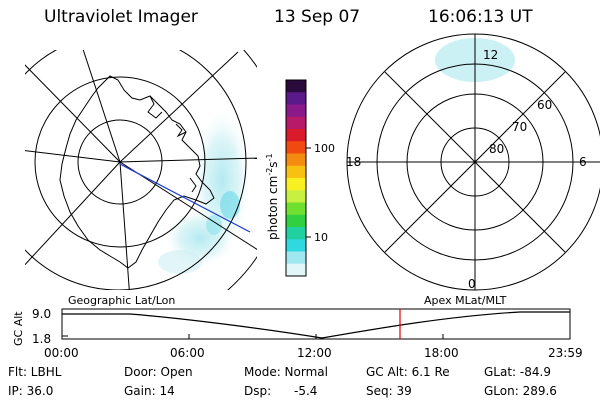 The width and height of the screenshot is (600, 400). Describe the element at coordinates (286, 372) in the screenshot. I see `mode-info: Mode: Normal` at that location.